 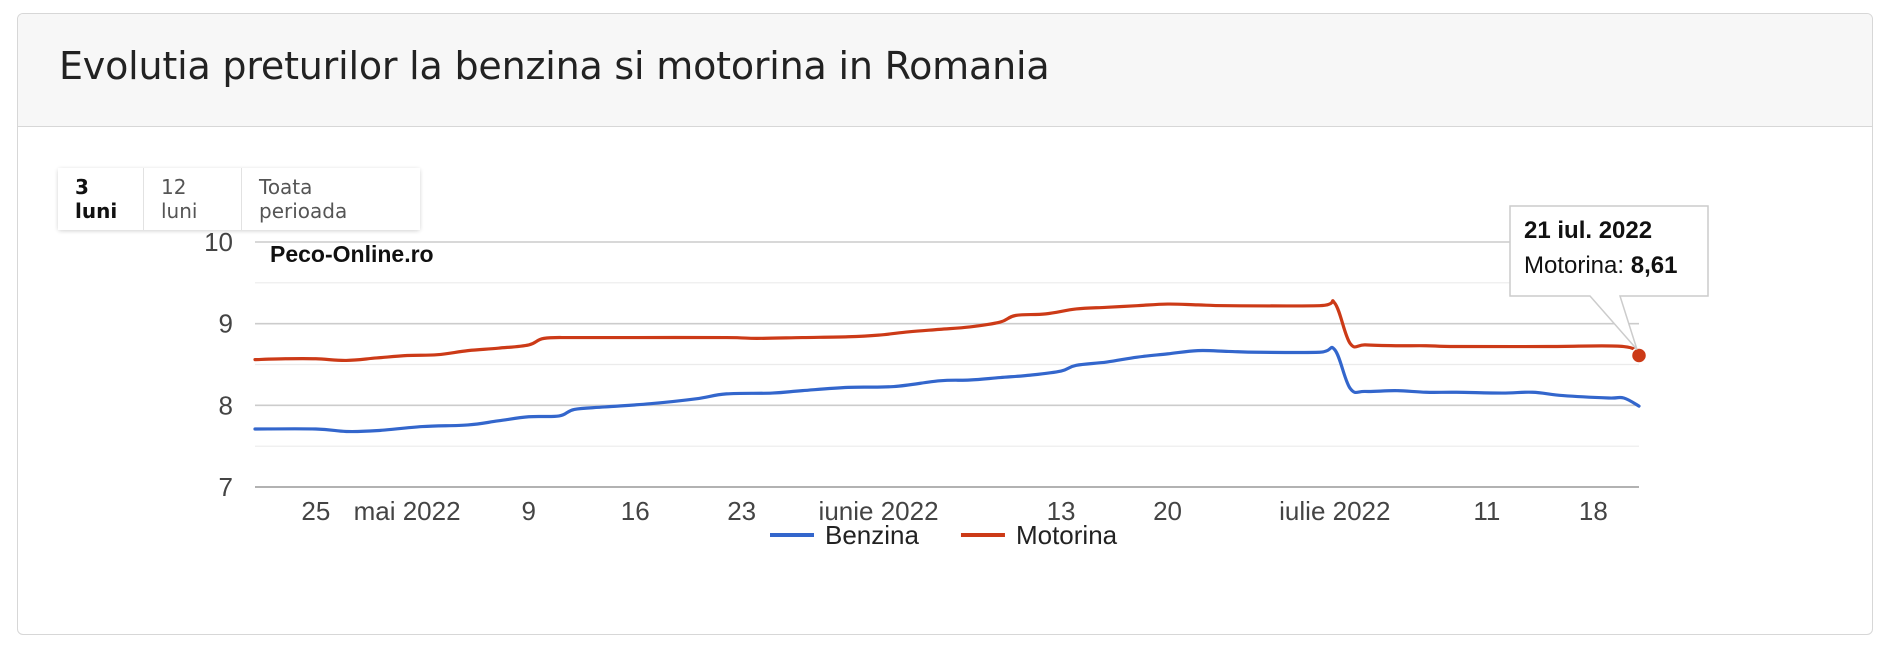 What do you see at coordinates (193, 199) in the screenshot?
I see `range-12-months-button: 12 luni` at bounding box center [193, 199].